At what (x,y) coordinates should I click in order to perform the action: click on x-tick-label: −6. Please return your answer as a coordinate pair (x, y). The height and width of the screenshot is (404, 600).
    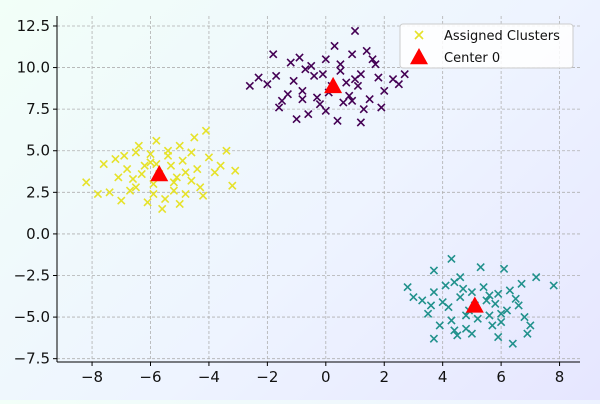
    Looking at the image, I should click on (150, 377).